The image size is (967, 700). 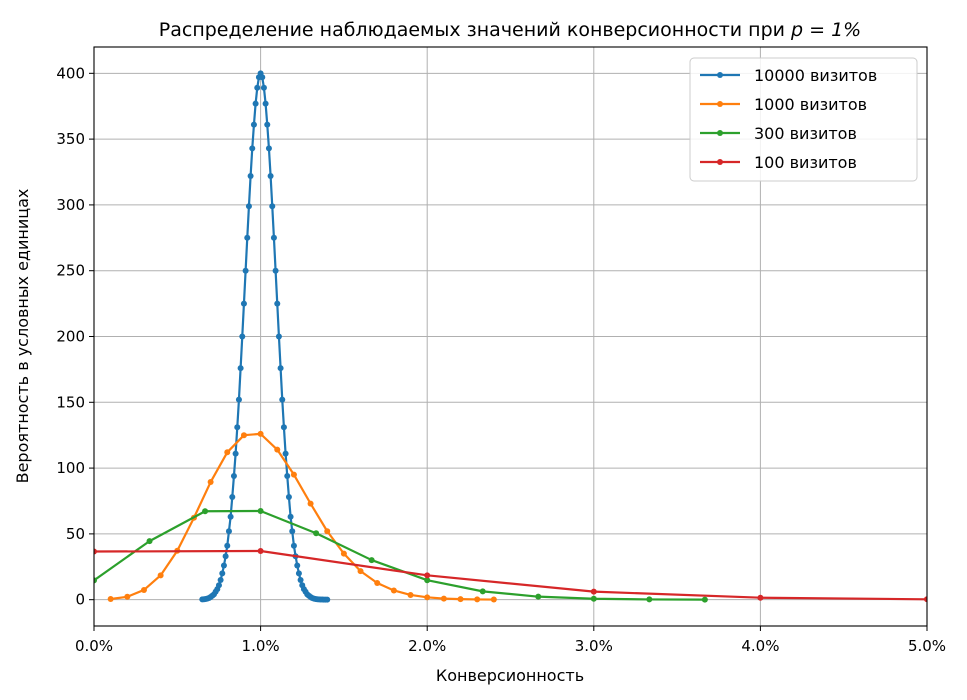 What do you see at coordinates (815, 75) in the screenshot?
I see `legend-label: 10000 визитов` at bounding box center [815, 75].